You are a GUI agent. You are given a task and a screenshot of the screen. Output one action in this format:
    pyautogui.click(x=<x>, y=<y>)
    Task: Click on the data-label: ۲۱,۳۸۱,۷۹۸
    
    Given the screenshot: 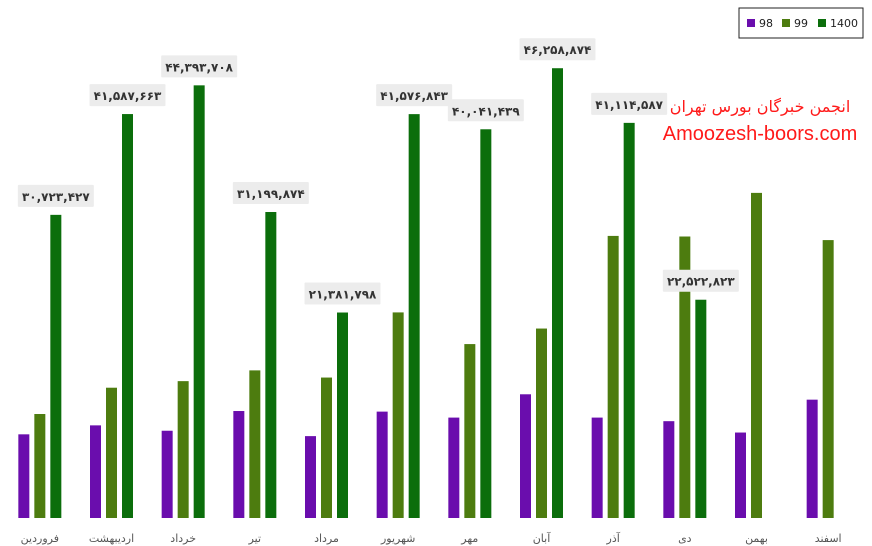 What is the action you would take?
    pyautogui.click(x=343, y=295)
    